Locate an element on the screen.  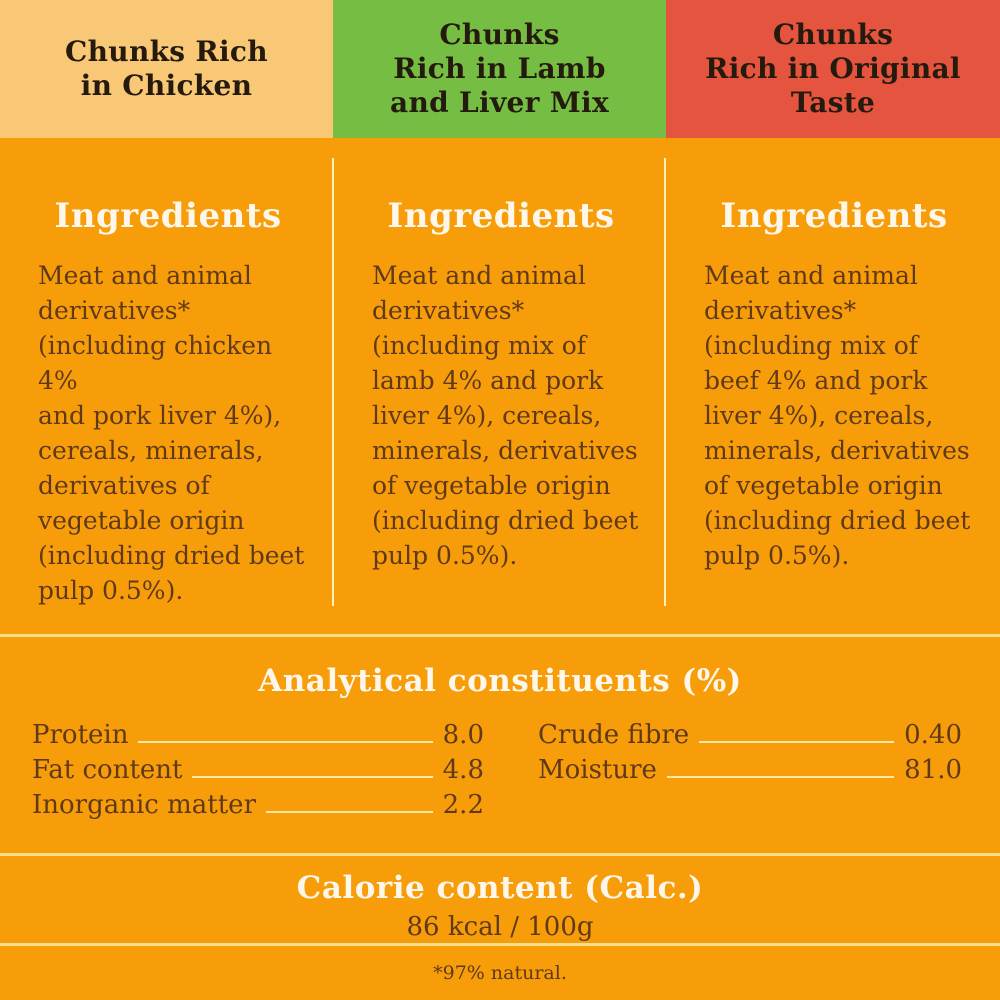
flavor-header-original: Chunks Rich in Original Taste is located at coordinates (833, 69).